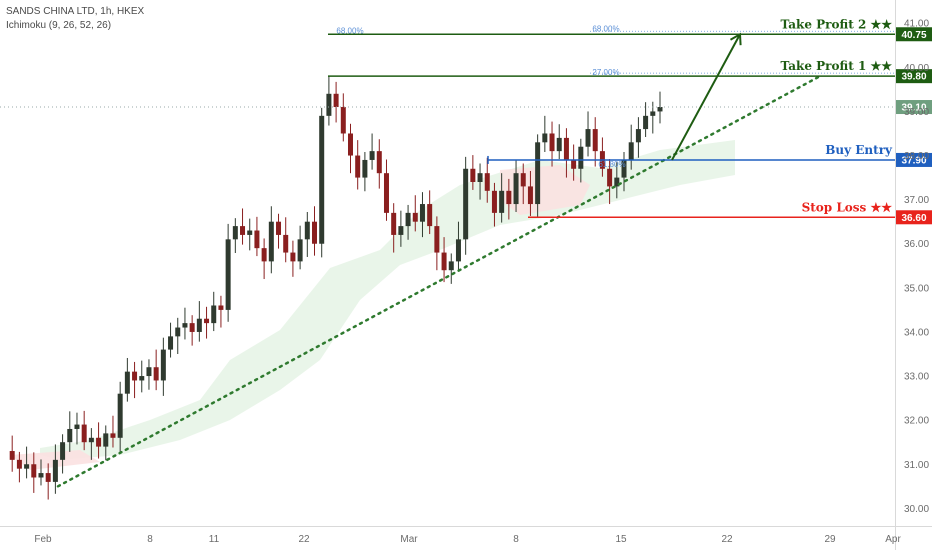 The height and width of the screenshot is (550, 932). I want to click on x-tick-label: 29, so click(830, 539).